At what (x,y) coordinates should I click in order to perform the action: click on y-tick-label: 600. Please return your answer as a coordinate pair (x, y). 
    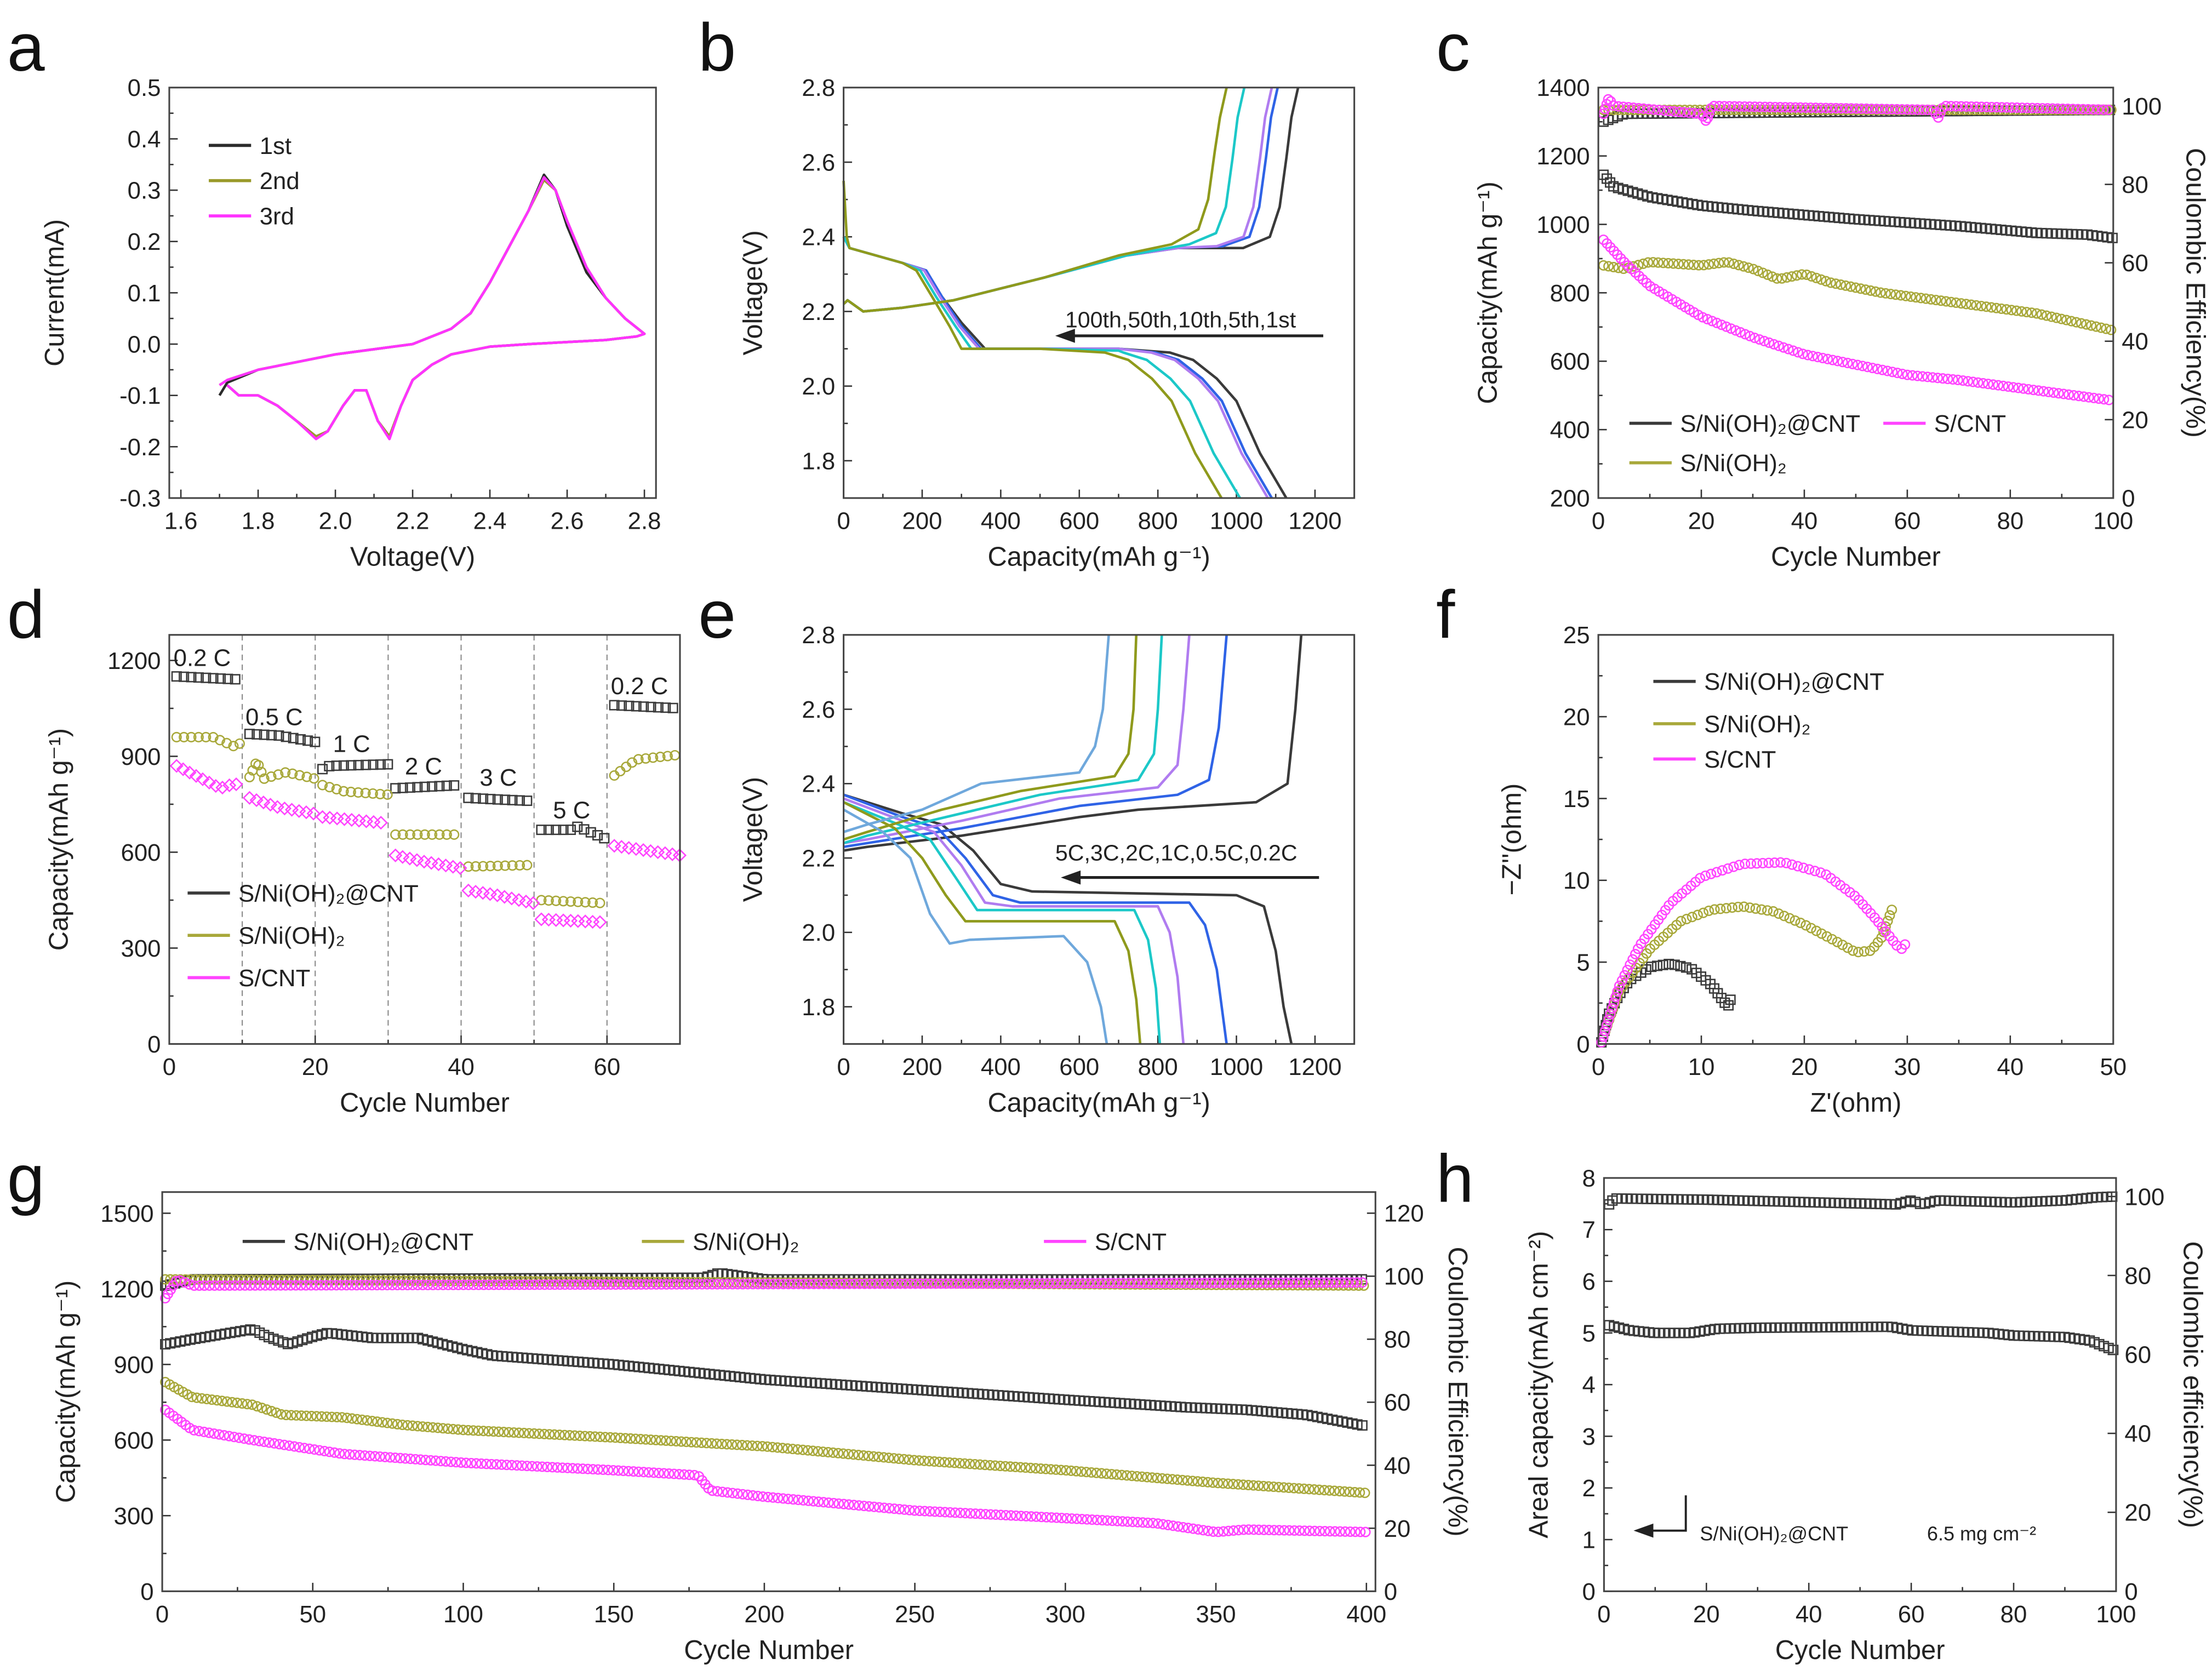
    Looking at the image, I should click on (1570, 361).